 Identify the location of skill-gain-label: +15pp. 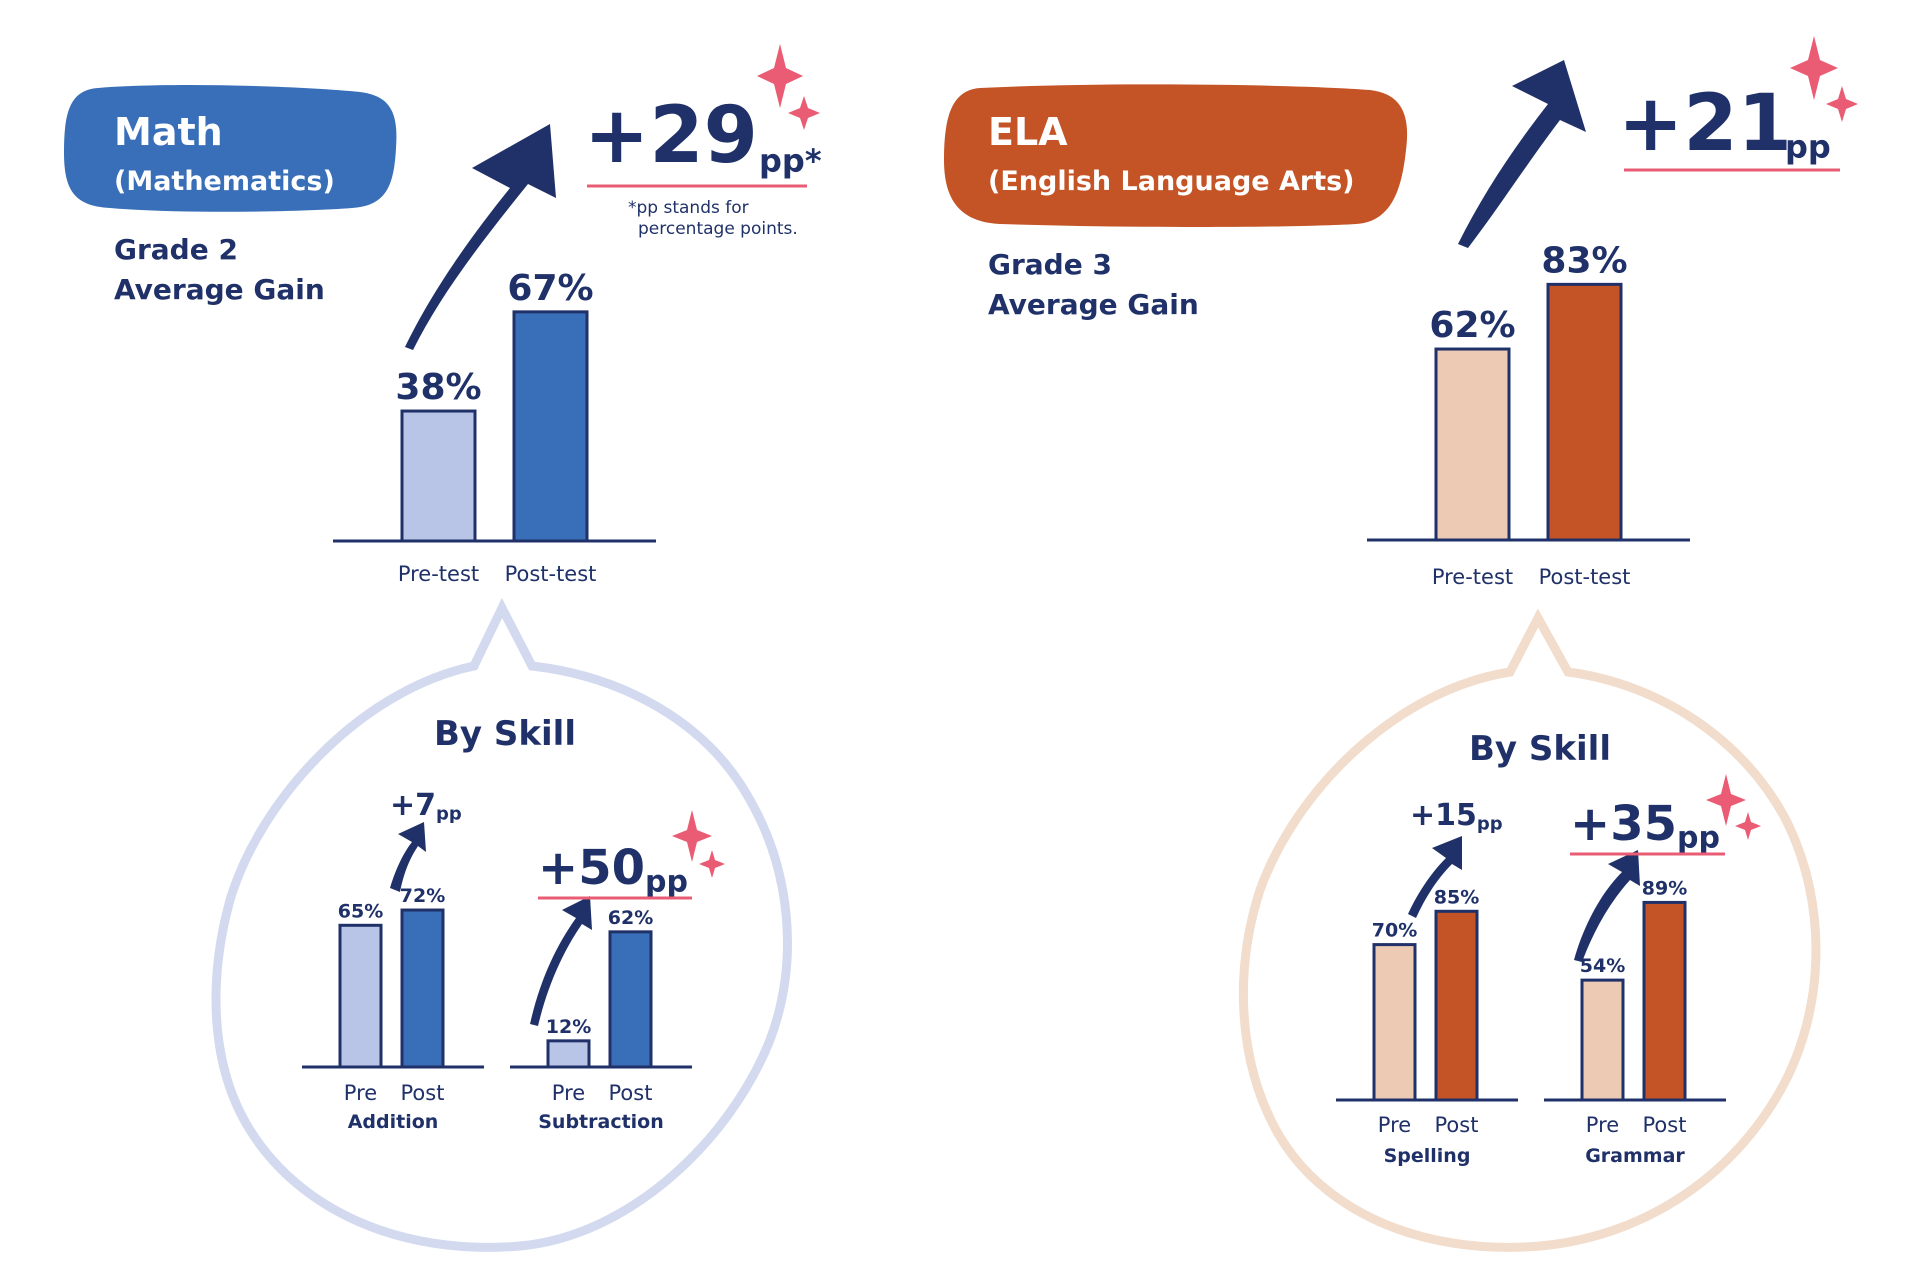
(1456, 816).